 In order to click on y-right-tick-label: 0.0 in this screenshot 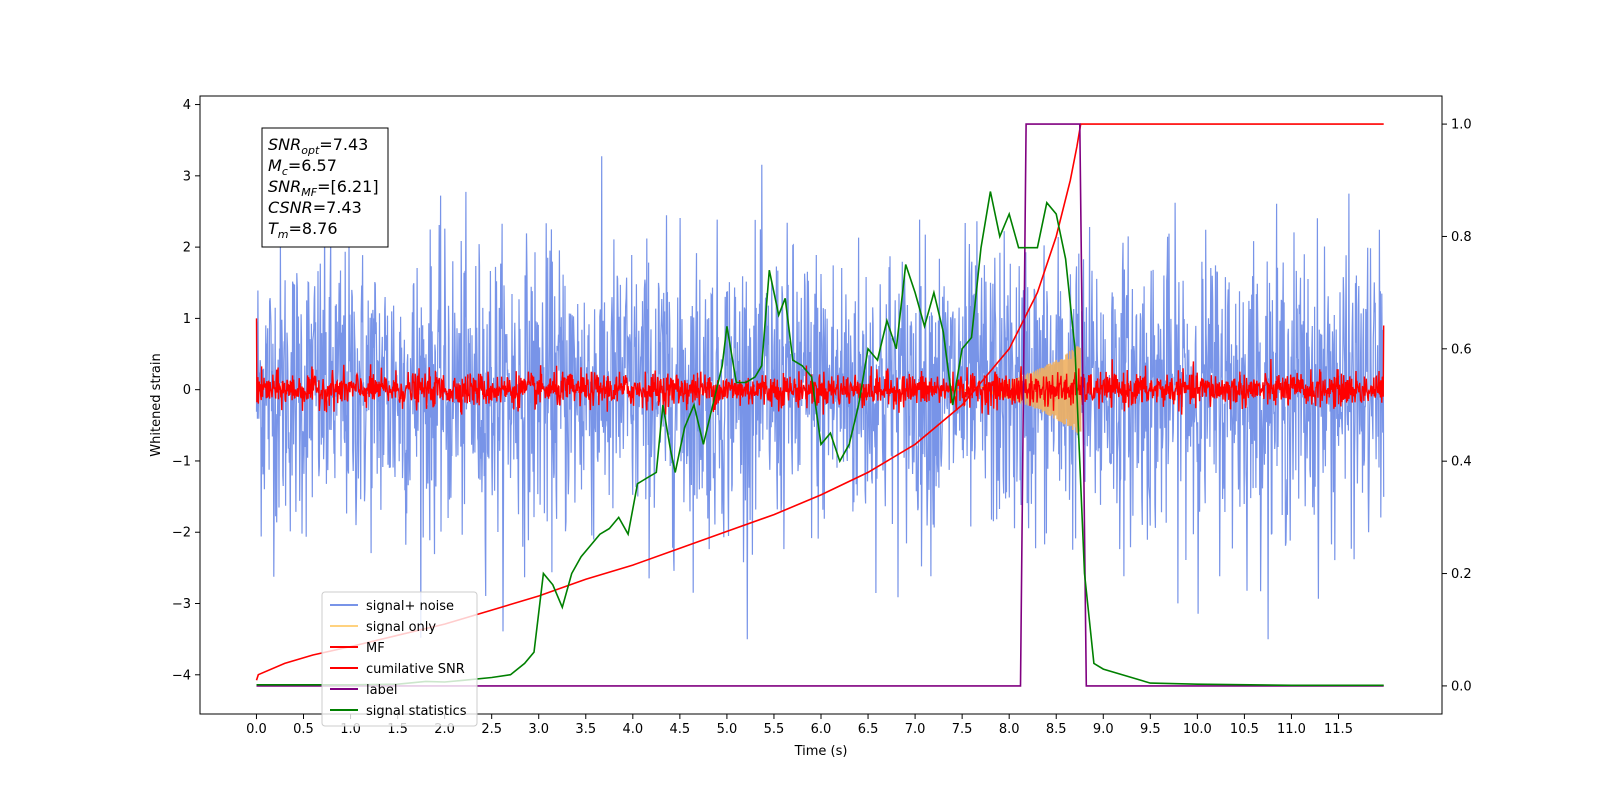, I will do `click(1461, 686)`.